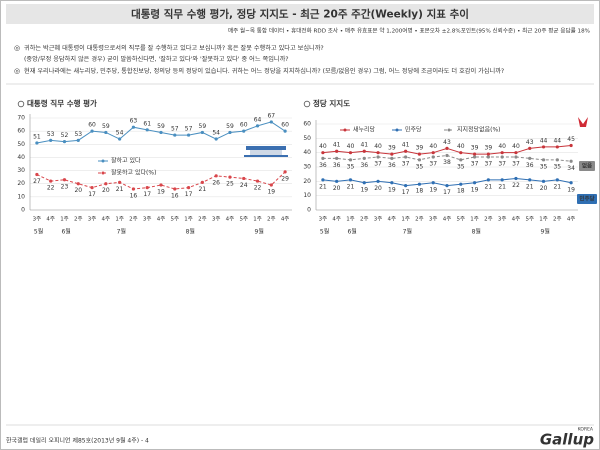 Image resolution: width=600 pixels, height=450 pixels. Describe the element at coordinates (544, 140) in the screenshot. I see `value-label: 44` at that location.